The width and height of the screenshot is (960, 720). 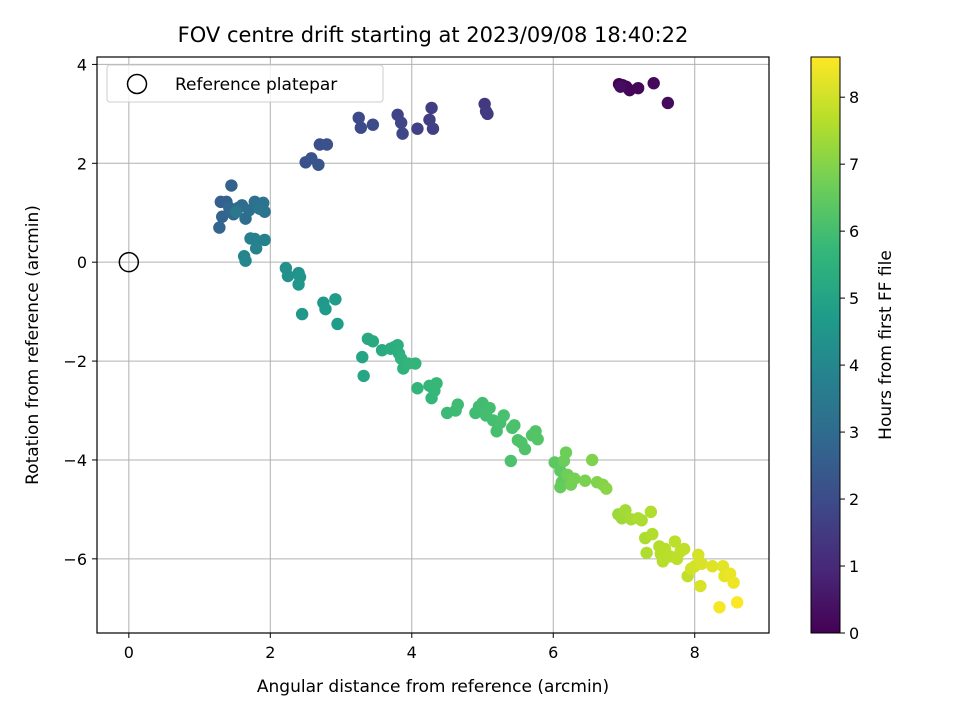 I want to click on reference-platepar-point, so click(x=129, y=262).